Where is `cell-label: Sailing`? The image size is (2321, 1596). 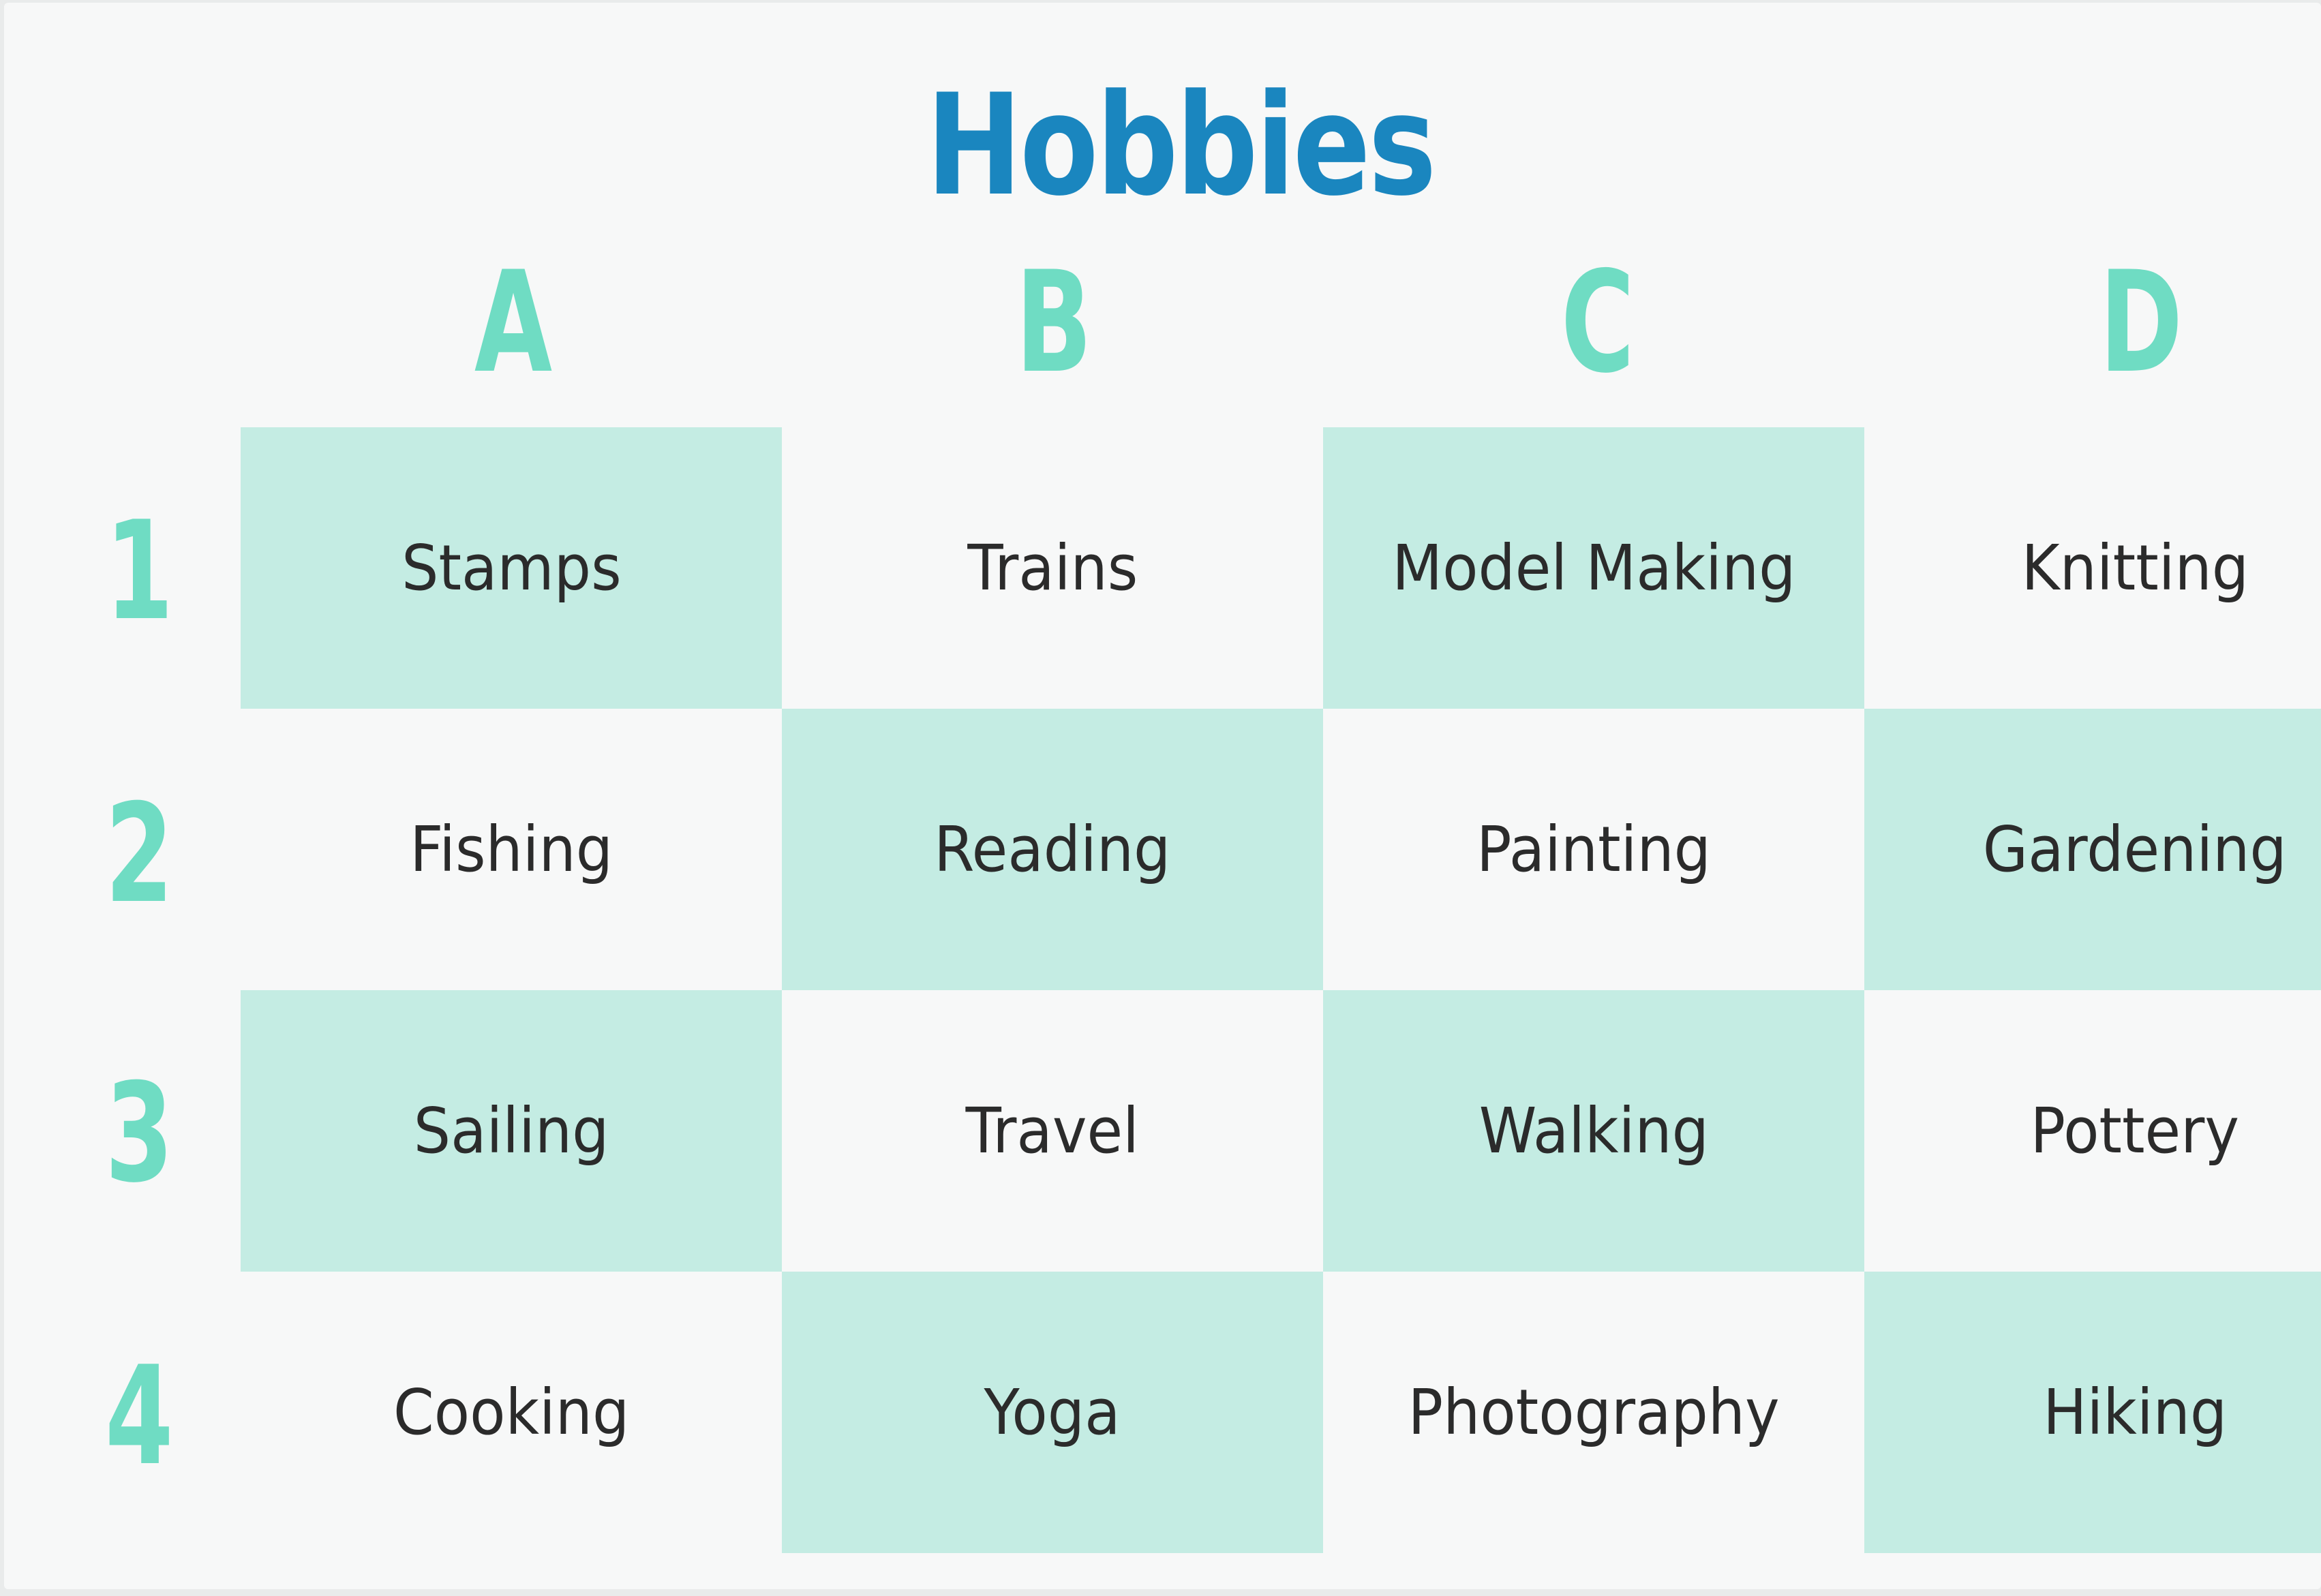 cell-label: Sailing is located at coordinates (511, 1130).